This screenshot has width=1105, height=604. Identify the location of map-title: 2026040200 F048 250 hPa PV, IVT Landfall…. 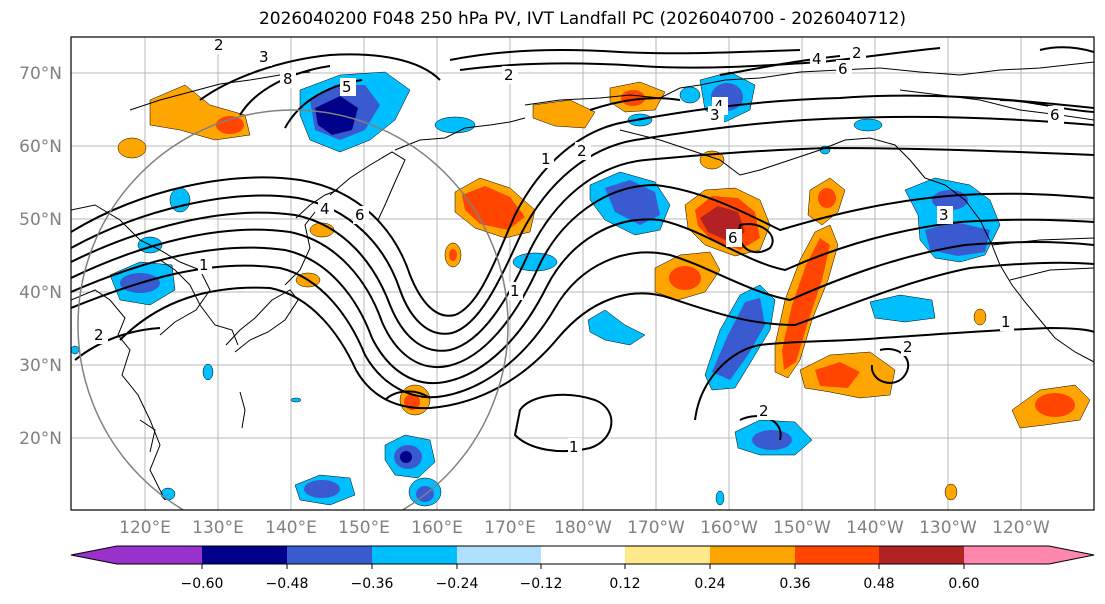
(582, 19).